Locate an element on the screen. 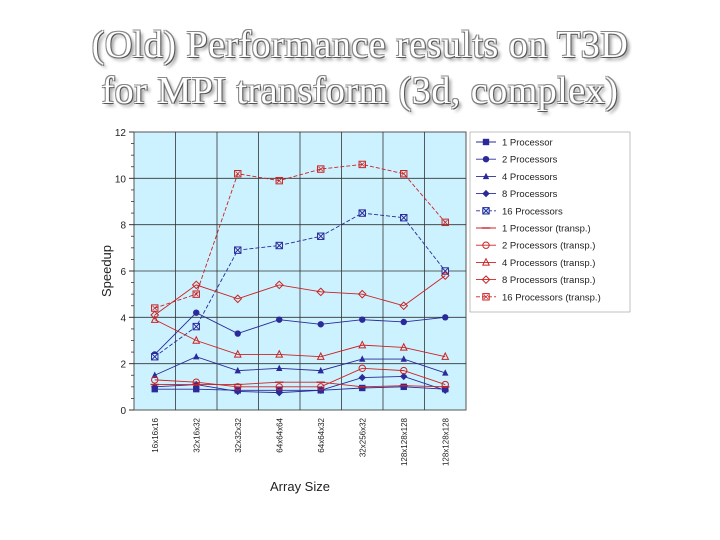 The image size is (720, 540). y-tick-label: 2 is located at coordinates (123, 365).